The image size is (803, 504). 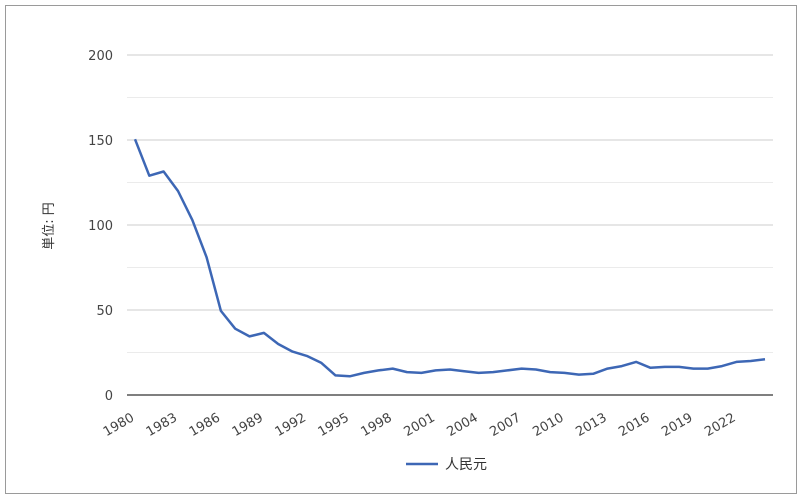 What do you see at coordinates (291, 425) in the screenshot?
I see `x-tick-label: 1992` at bounding box center [291, 425].